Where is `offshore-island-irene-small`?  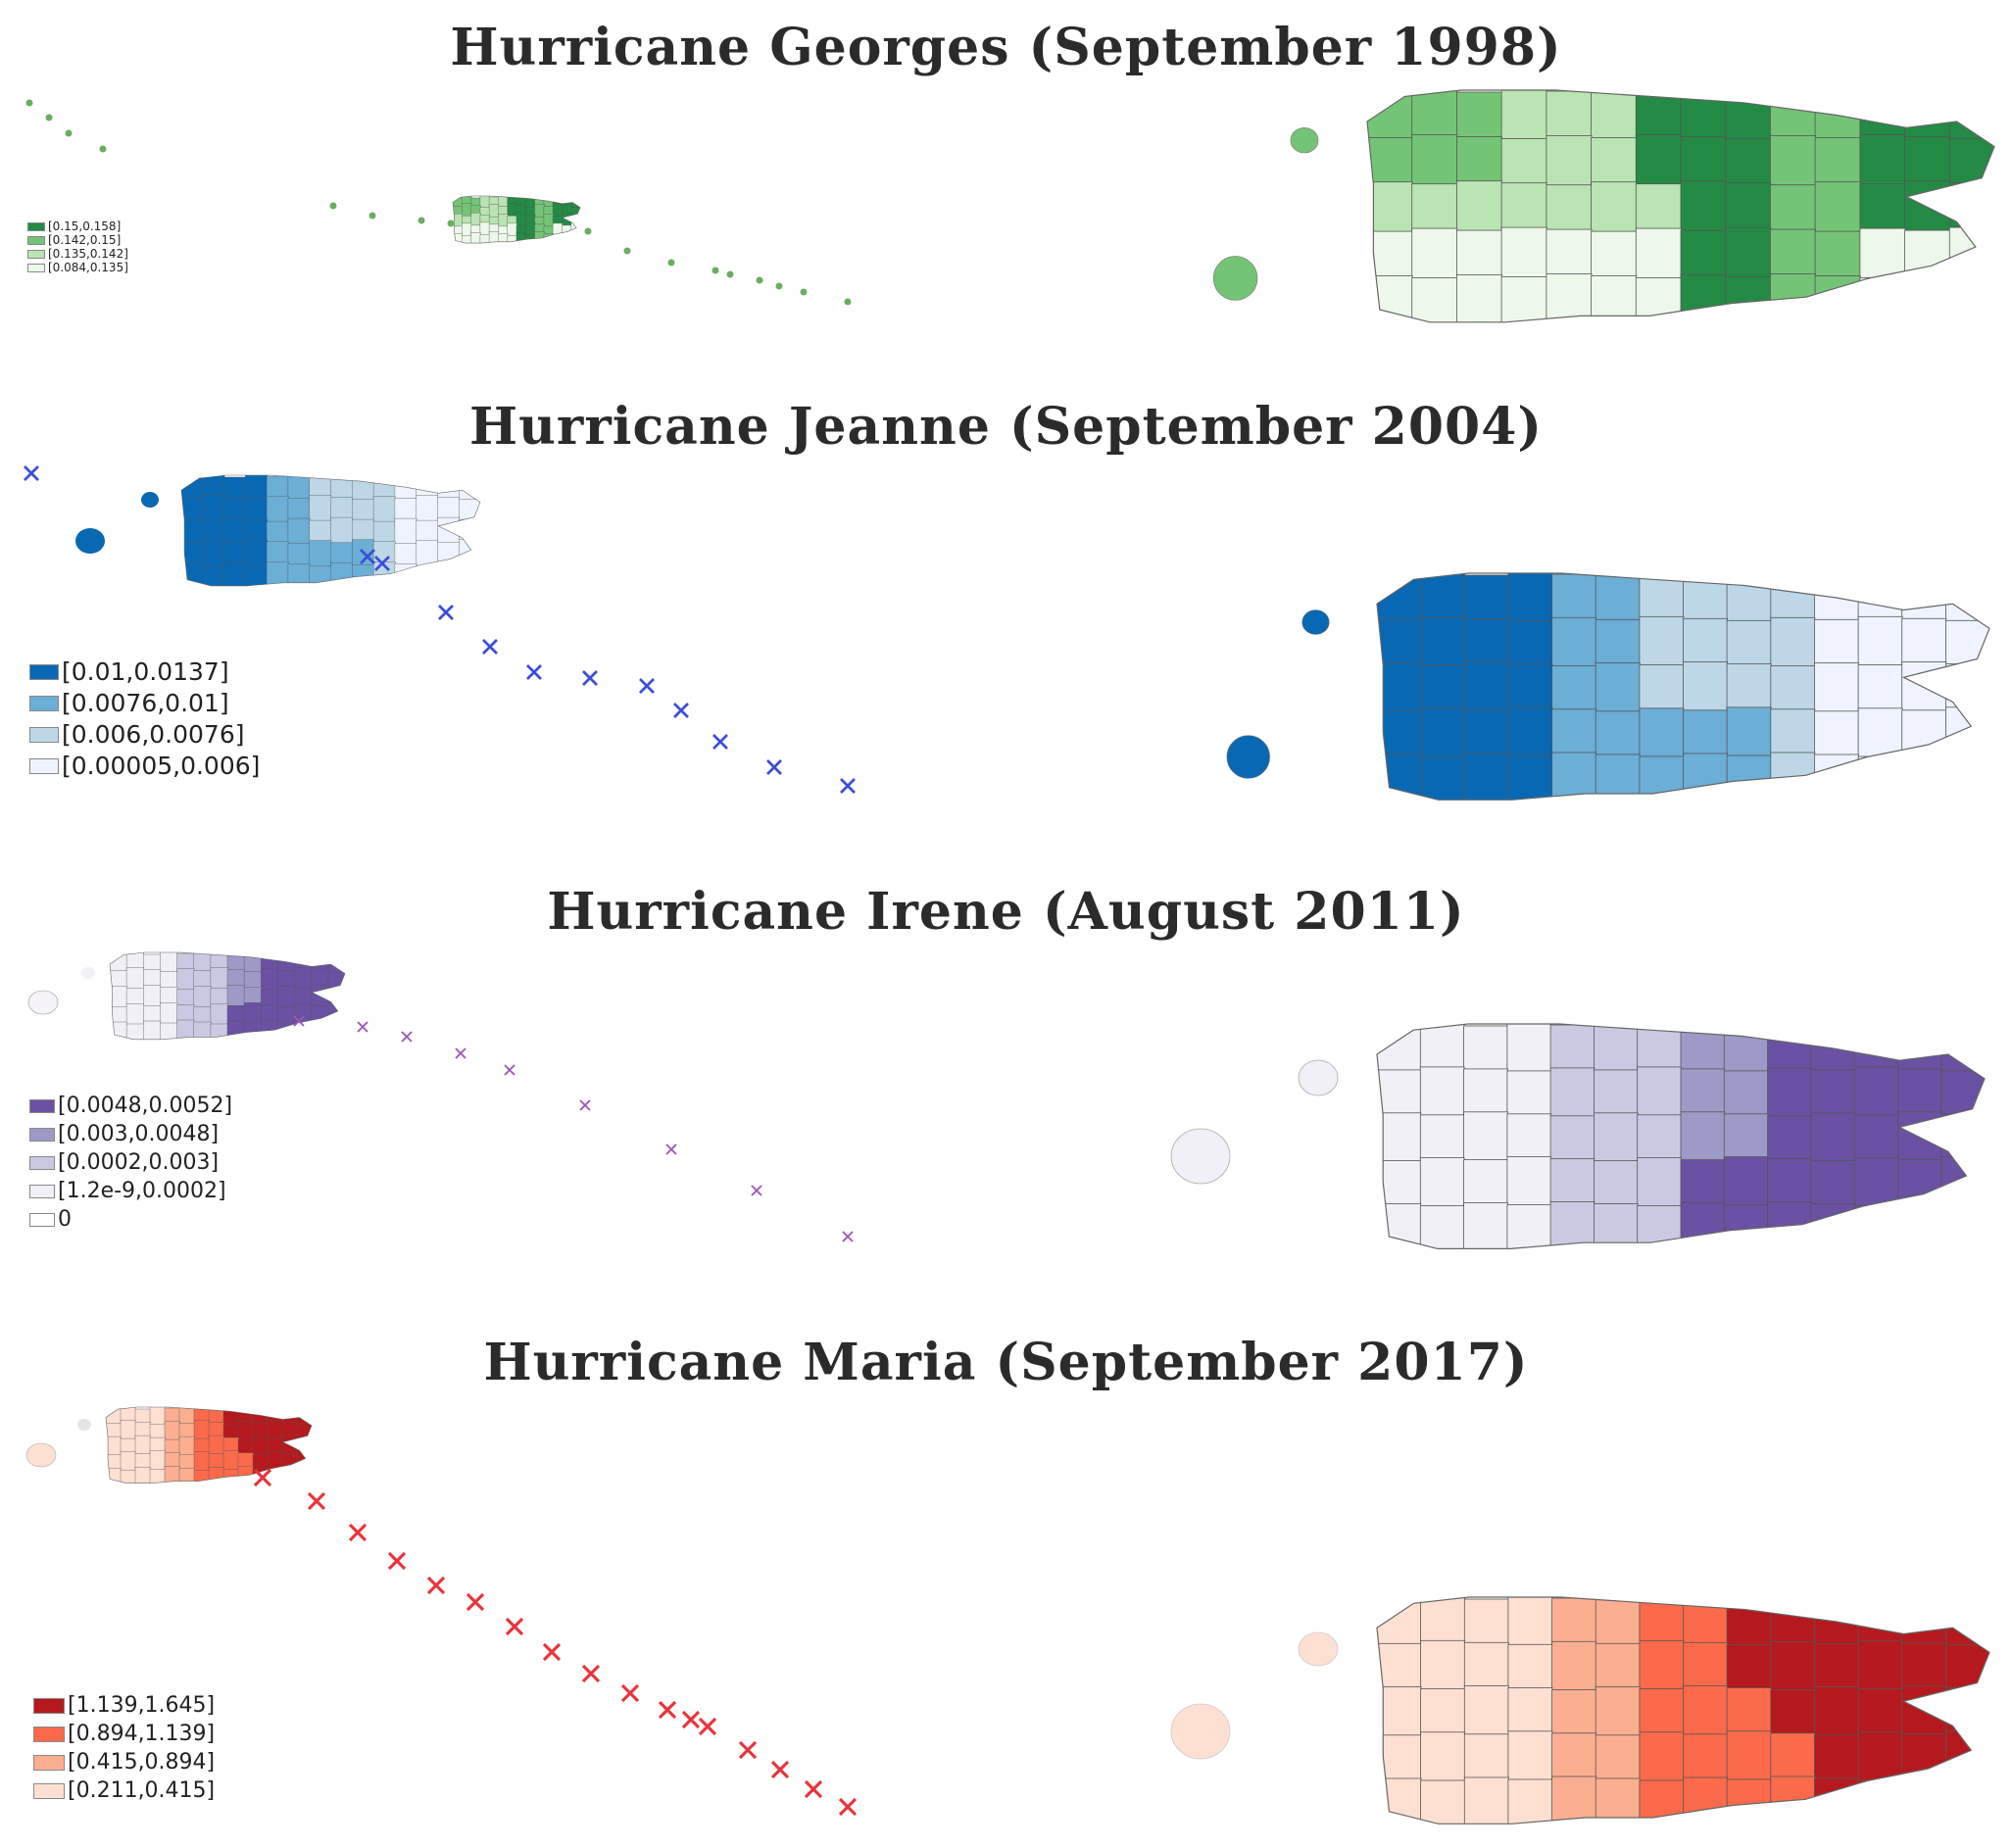
offshore-island-irene-small is located at coordinates (43, 1003).